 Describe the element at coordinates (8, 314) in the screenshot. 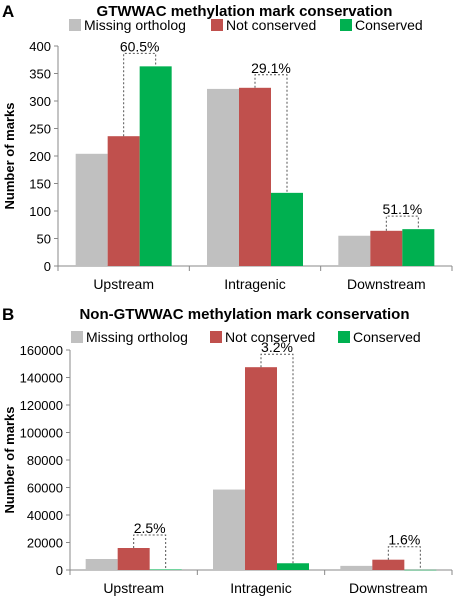

I see `panel-letter: B` at that location.